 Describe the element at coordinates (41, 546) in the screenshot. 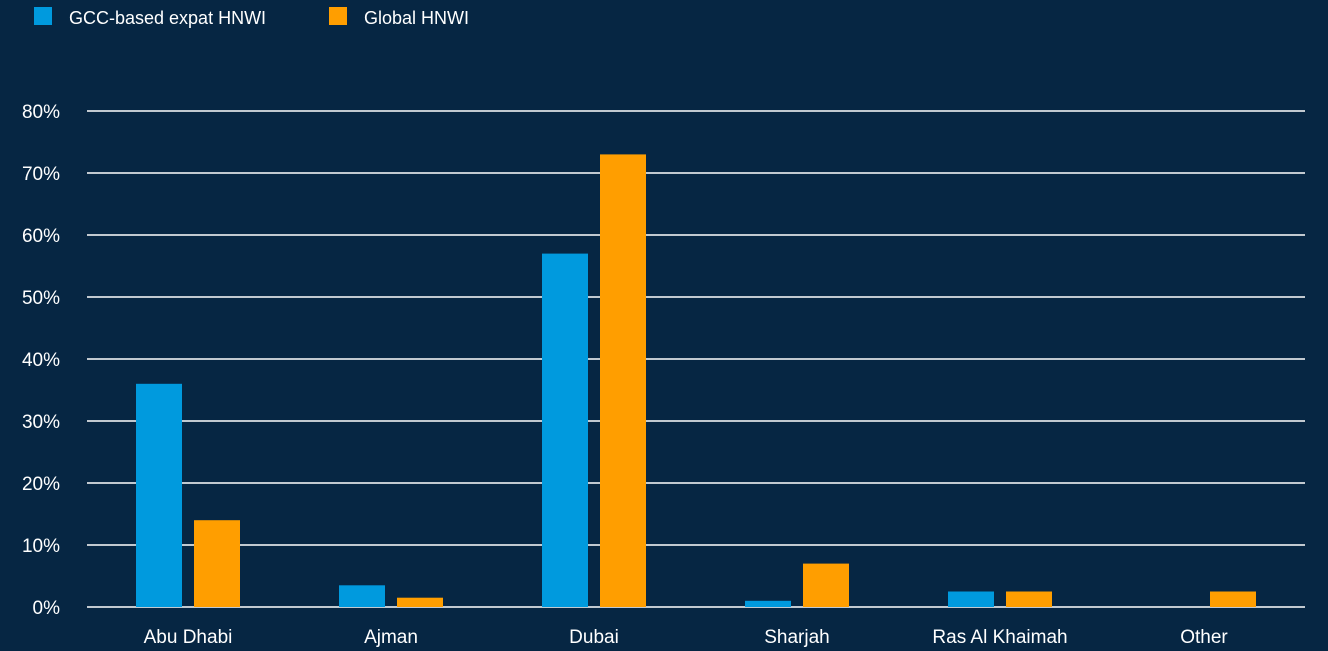

I see `y-tick-label: 10%` at that location.